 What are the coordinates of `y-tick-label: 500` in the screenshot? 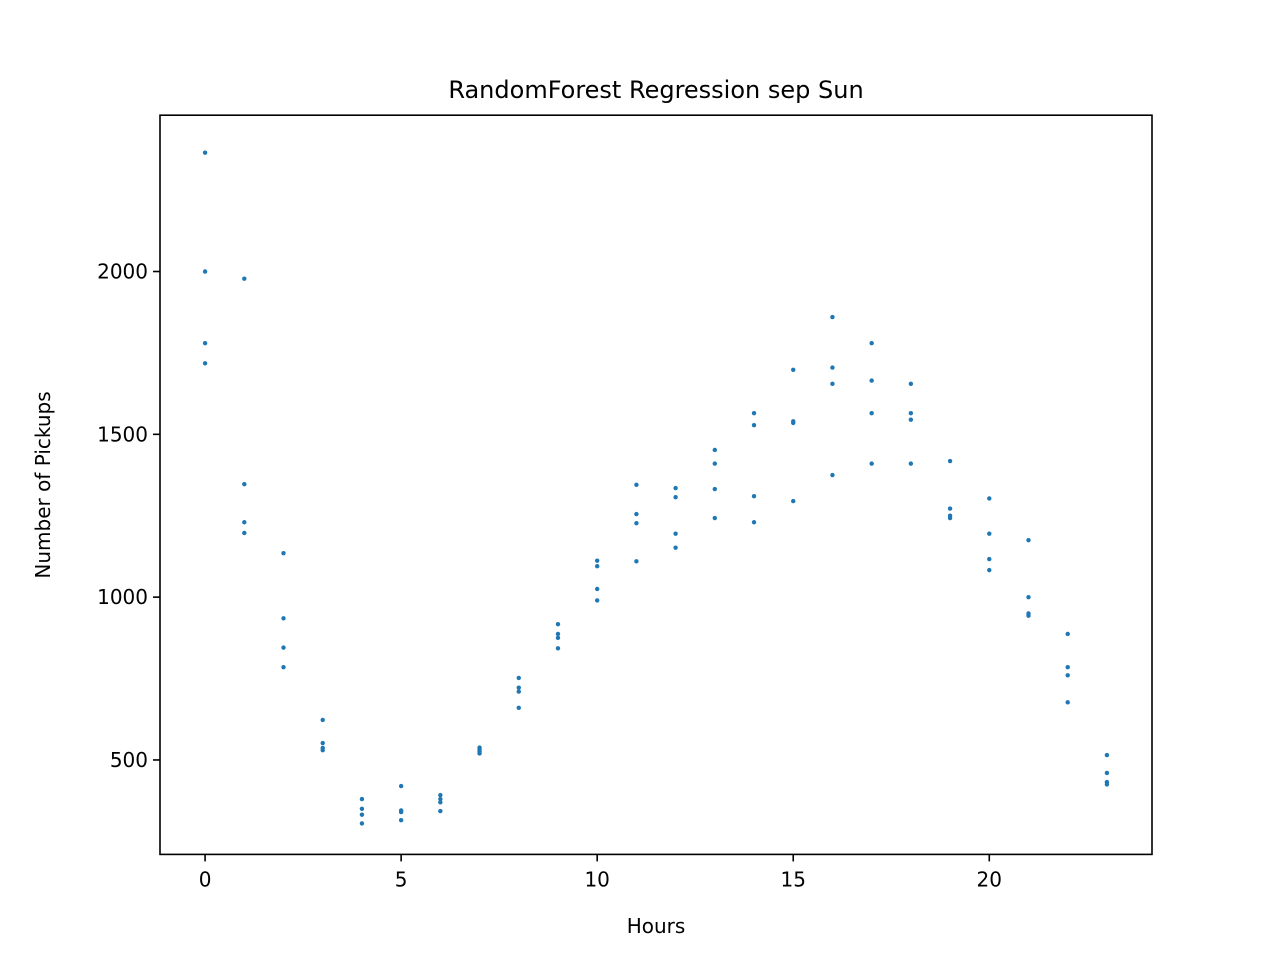 It's located at (129, 760).